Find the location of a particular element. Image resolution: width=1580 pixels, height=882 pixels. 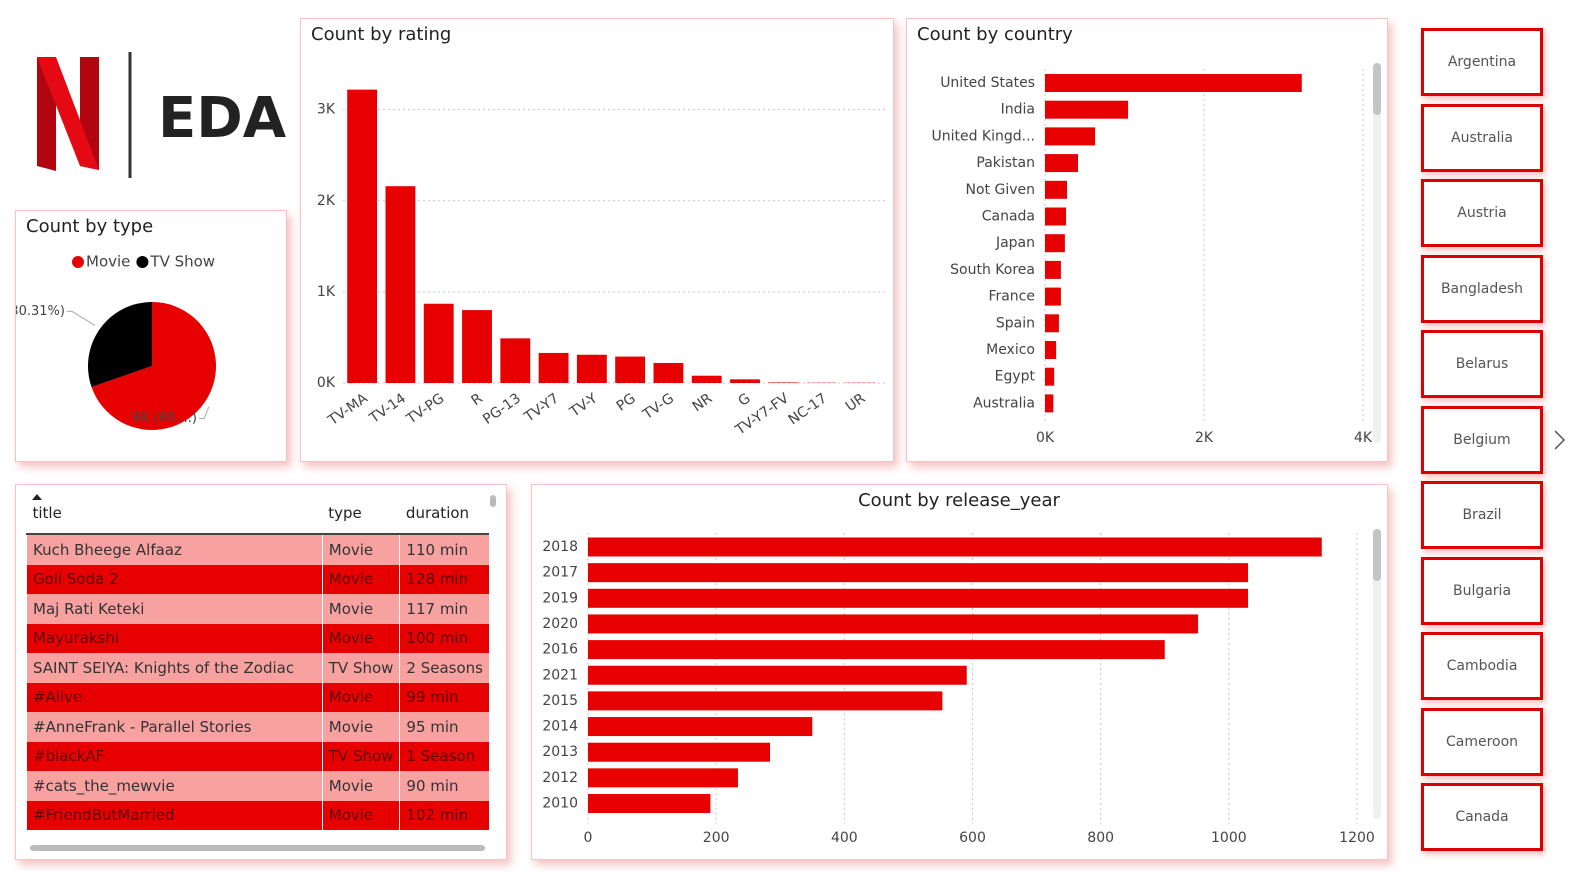

table-row: Kuch Bheege Alfaaz Movie 110 min is located at coordinates (257, 549).